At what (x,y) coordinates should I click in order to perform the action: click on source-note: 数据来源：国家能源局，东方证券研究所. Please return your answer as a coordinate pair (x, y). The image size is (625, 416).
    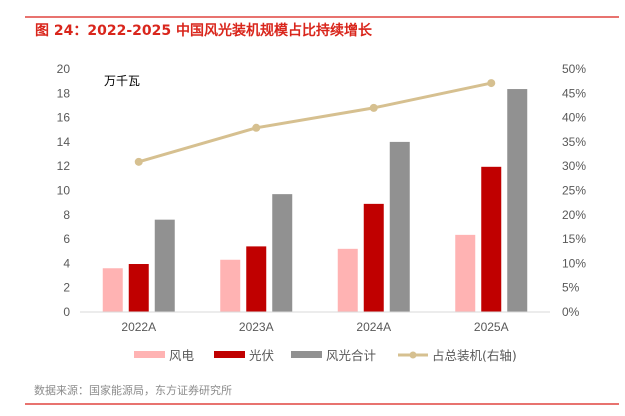
    Looking at the image, I should click on (133, 390).